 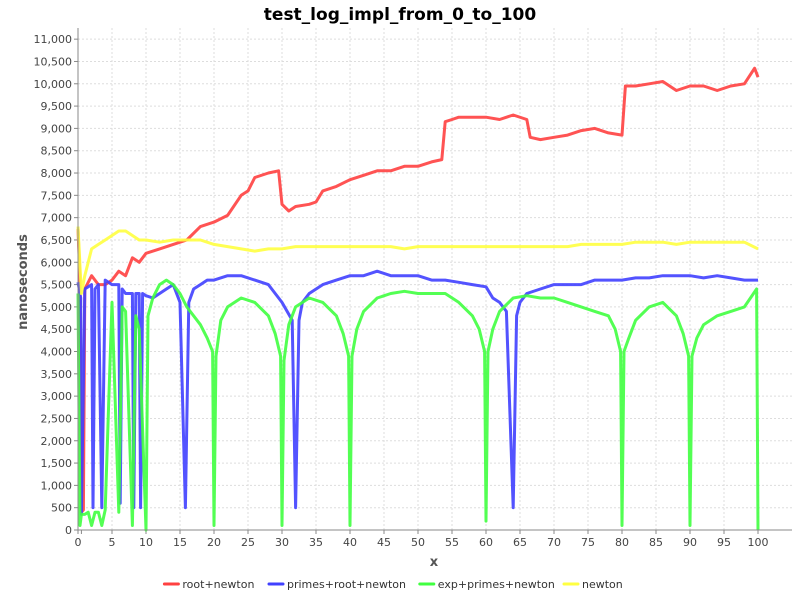 I want to click on series-line-newton, so click(x=417, y=260).